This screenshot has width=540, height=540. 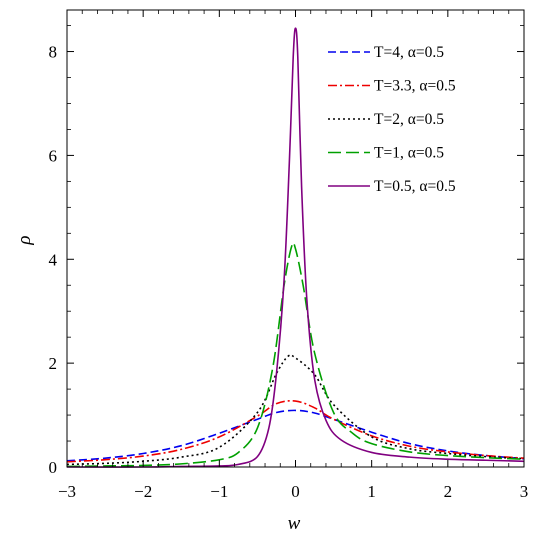 What do you see at coordinates (409, 52) in the screenshot?
I see `legend-label-1: T=4, α=0.5` at bounding box center [409, 52].